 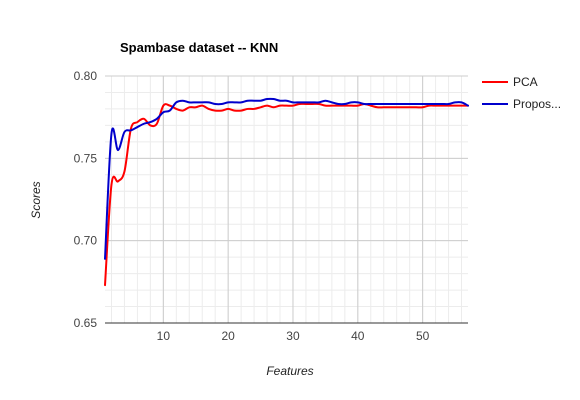 I want to click on y-axis-title: Scores, so click(x=36, y=199).